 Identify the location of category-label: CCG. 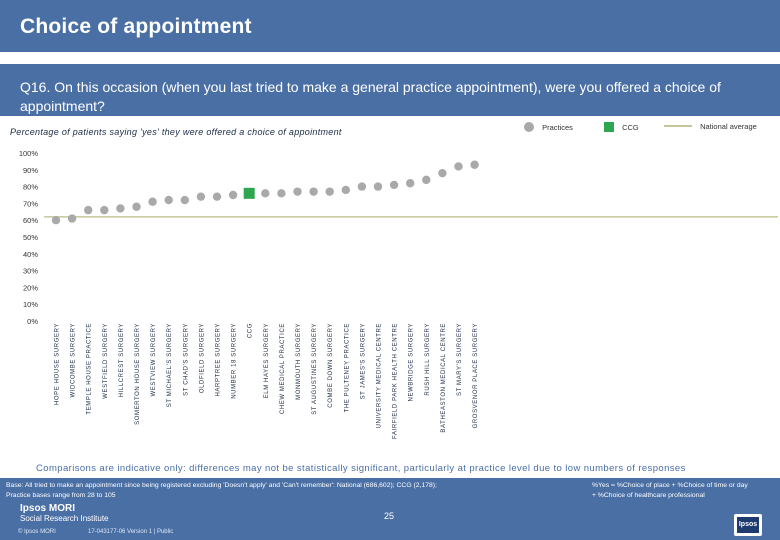
(251, 330).